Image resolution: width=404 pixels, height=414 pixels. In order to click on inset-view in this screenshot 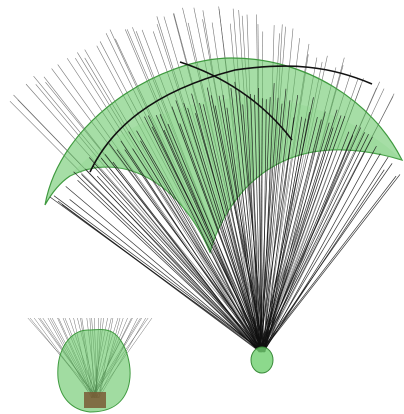, I will do `click(90, 365)`.